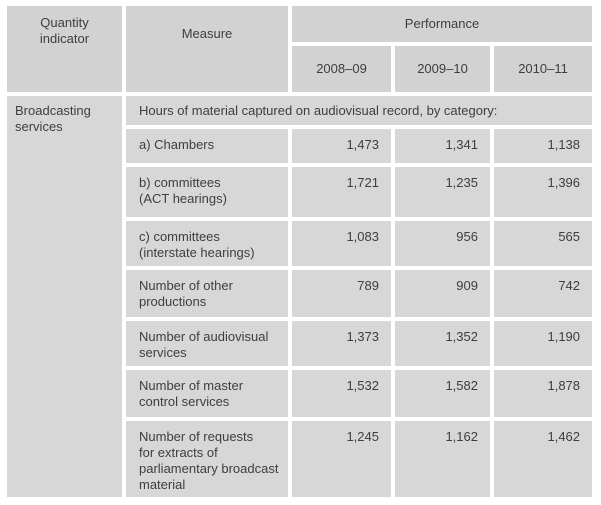 The width and height of the screenshot is (601, 505). What do you see at coordinates (207, 343) in the screenshot?
I see `cell-measure-audiovisual-services: Number of audiovisual services` at bounding box center [207, 343].